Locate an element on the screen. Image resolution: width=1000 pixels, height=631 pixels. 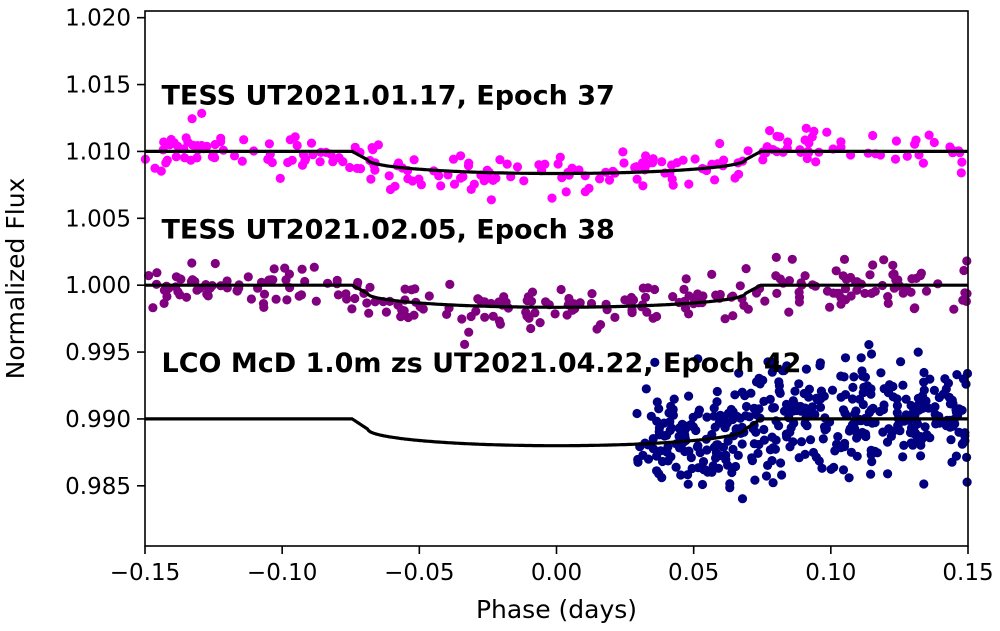
x-axis-title: Phase (days) is located at coordinates (556, 609).